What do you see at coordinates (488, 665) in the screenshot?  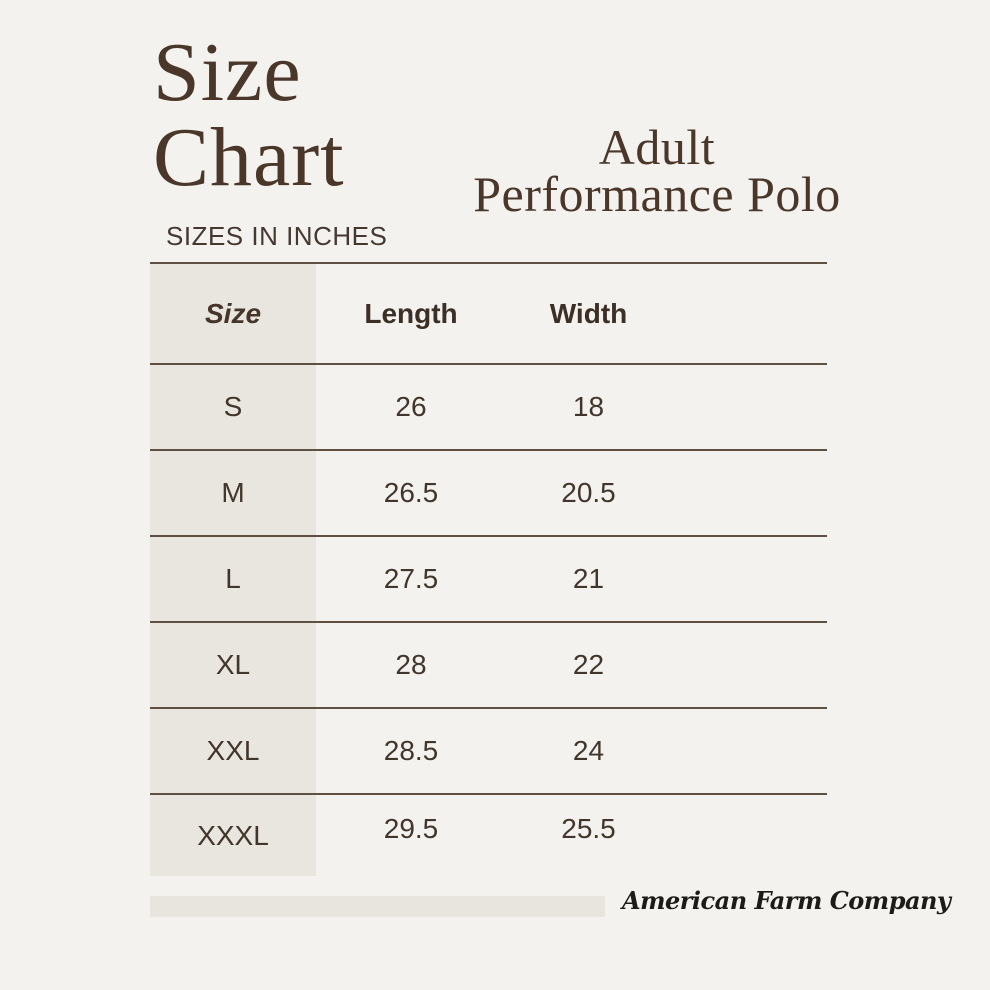 I see `table-row: XL 28 22` at bounding box center [488, 665].